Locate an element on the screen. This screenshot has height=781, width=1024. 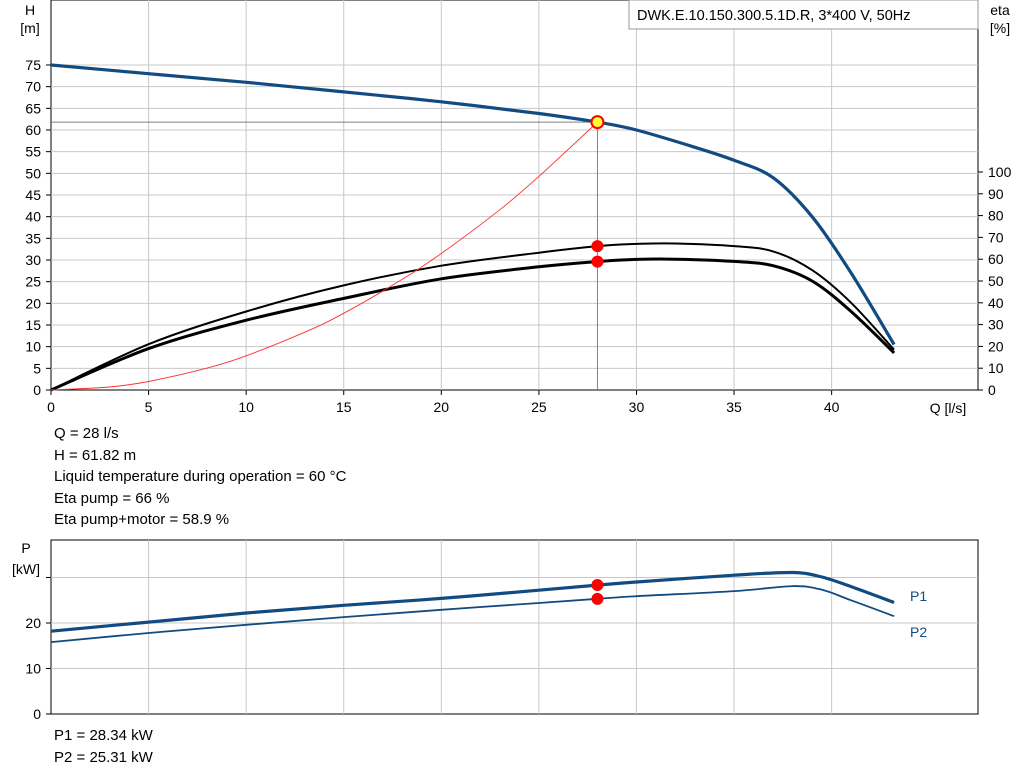
power-p1-curve is located at coordinates (472, 601).